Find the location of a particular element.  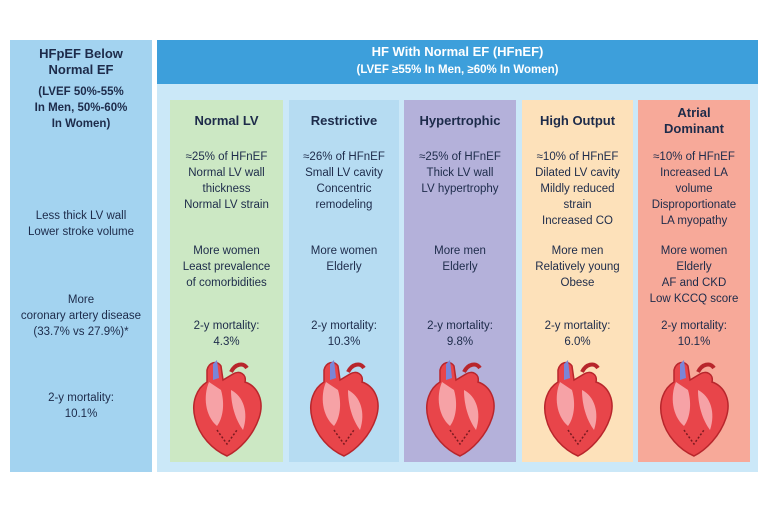

left-comorbidity: coronary artery disease is located at coordinates (81, 316).